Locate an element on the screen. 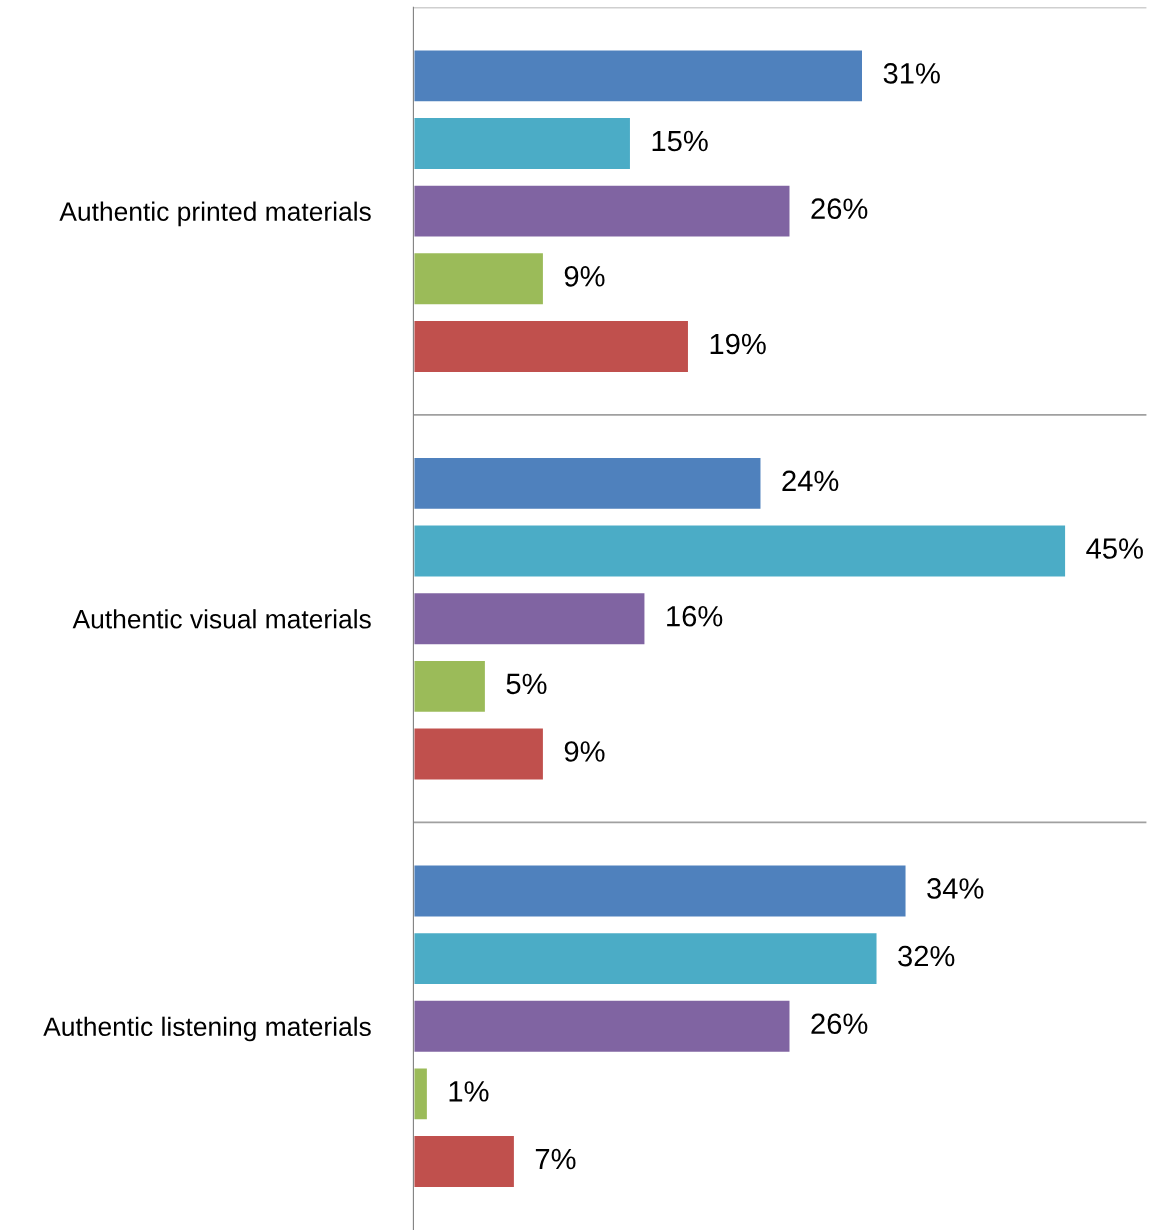 This screenshot has height=1230, width=1158. data-label: 5% is located at coordinates (526, 684).